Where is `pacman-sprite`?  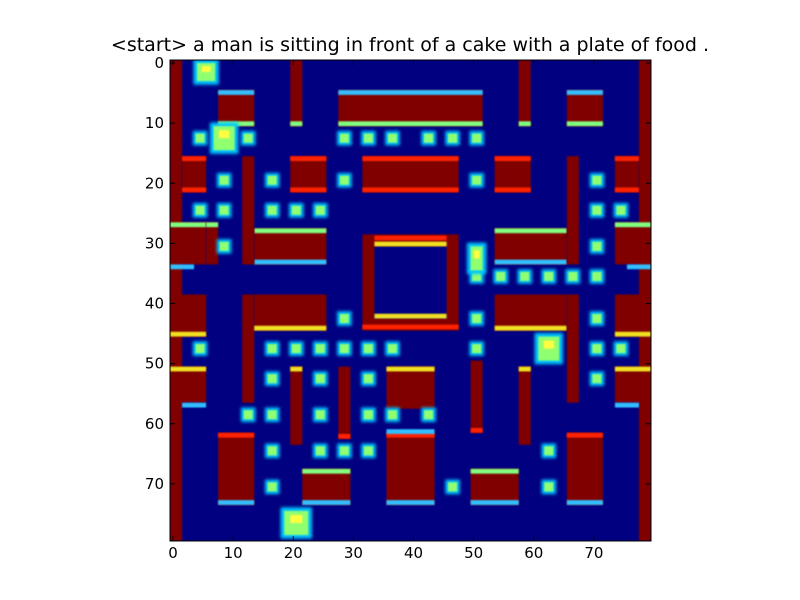
pacman-sprite is located at coordinates (224, 138).